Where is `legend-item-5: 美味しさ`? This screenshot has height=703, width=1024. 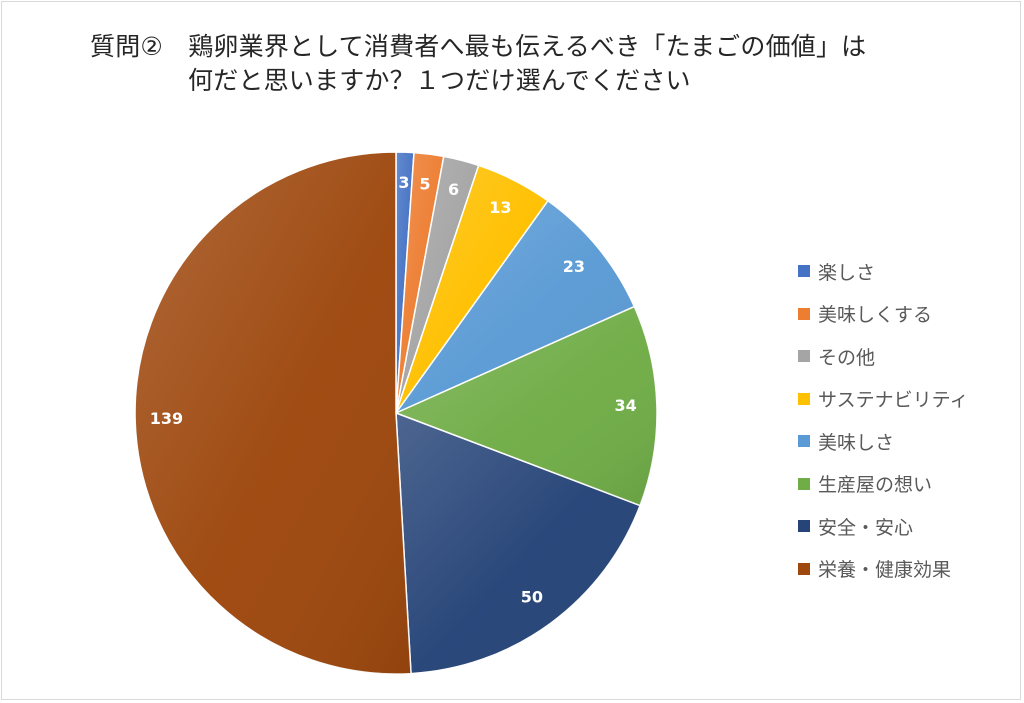
legend-item-5: 美味しさ is located at coordinates (905, 441).